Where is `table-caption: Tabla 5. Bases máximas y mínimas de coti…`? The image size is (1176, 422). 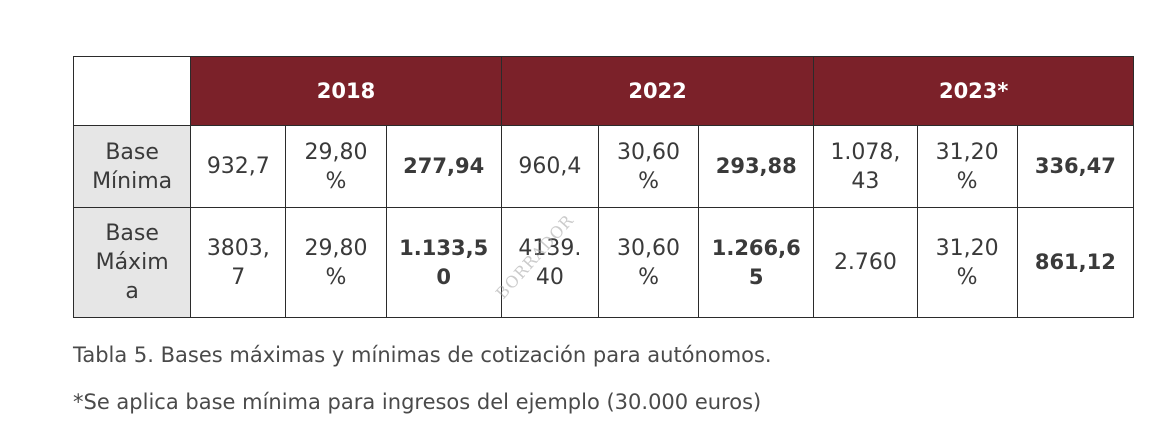
table-caption: Tabla 5. Bases máximas y mínimas de coti… is located at coordinates (422, 355).